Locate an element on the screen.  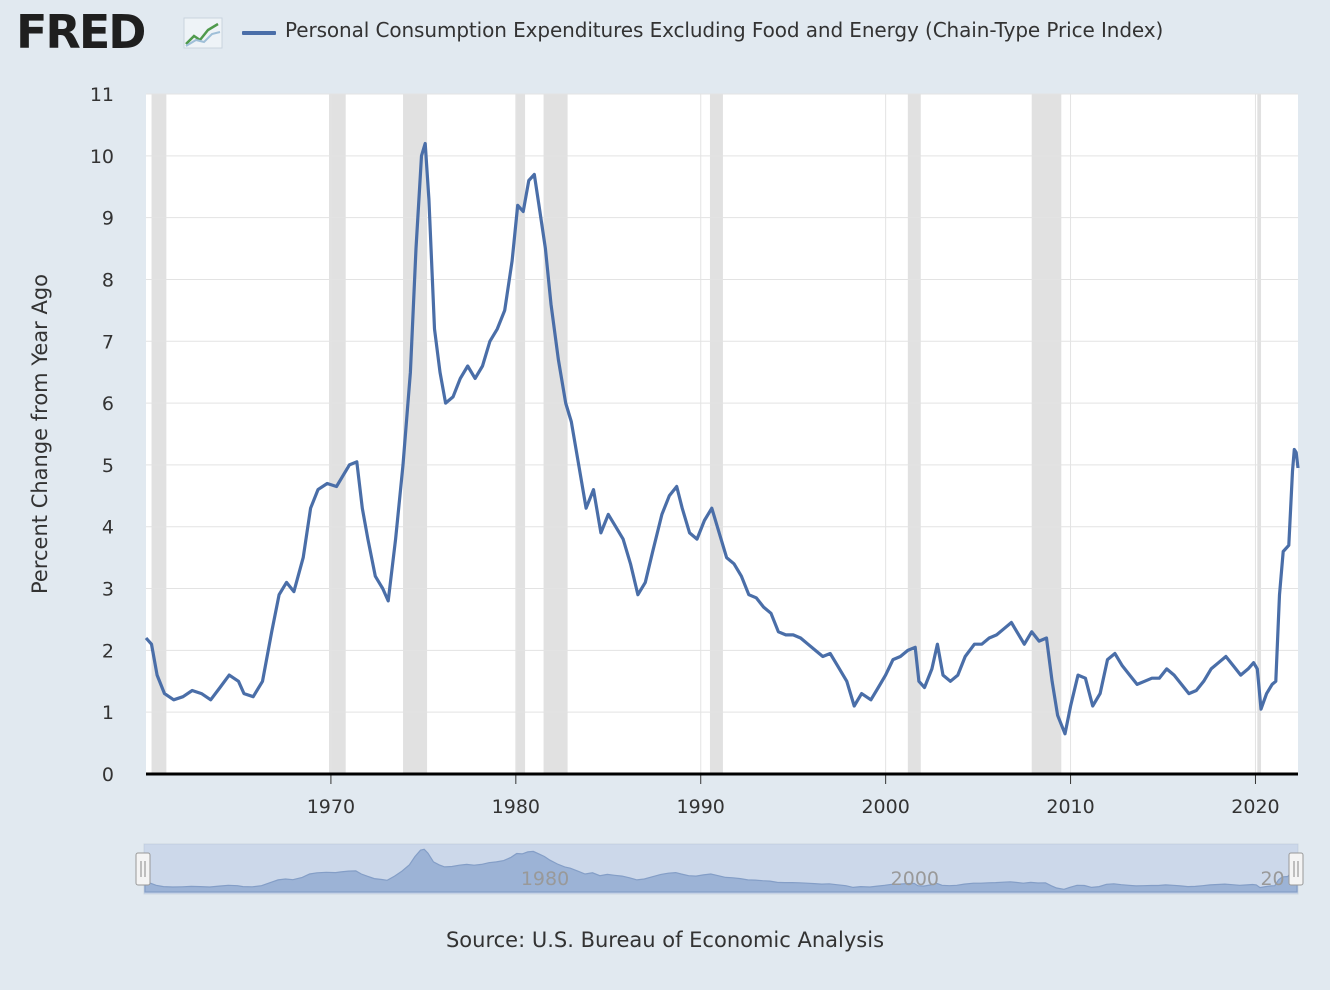
y-tick-label-3: 3 is located at coordinates (108, 590).